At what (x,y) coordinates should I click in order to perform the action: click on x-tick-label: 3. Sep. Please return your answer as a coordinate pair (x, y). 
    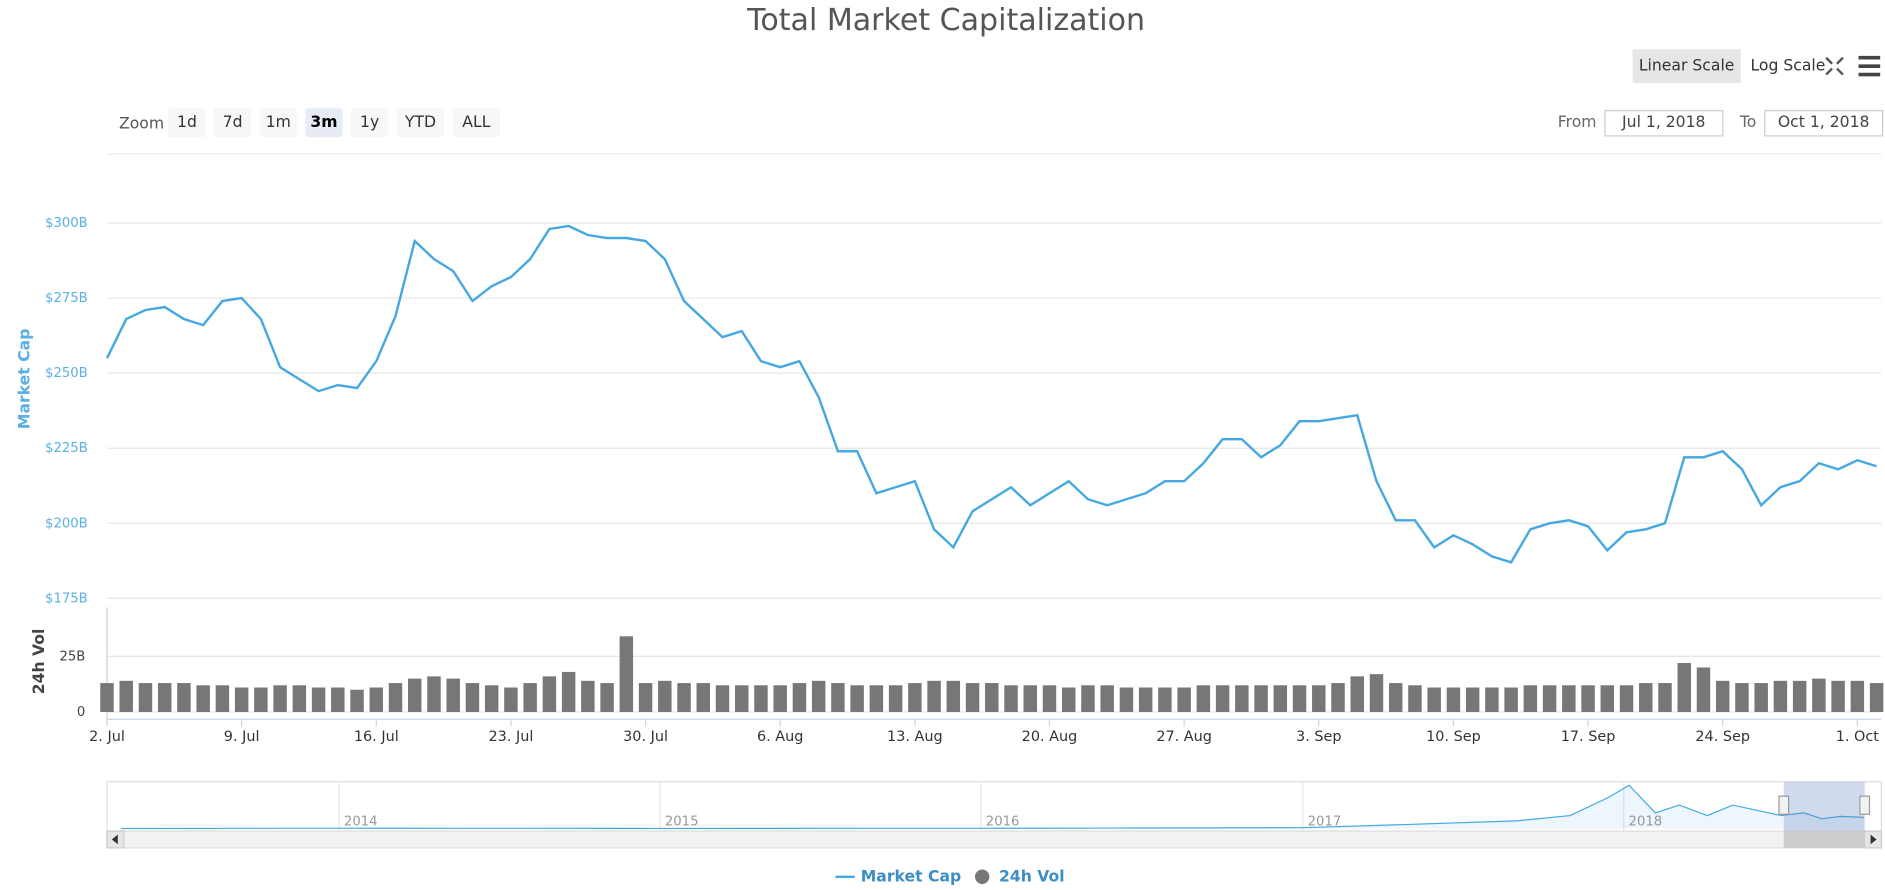
    Looking at the image, I should click on (1318, 737).